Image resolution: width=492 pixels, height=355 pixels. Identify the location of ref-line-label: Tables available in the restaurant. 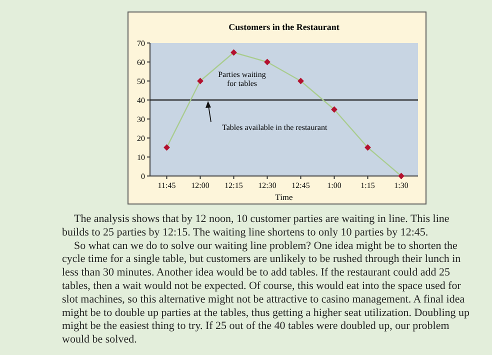
(275, 127).